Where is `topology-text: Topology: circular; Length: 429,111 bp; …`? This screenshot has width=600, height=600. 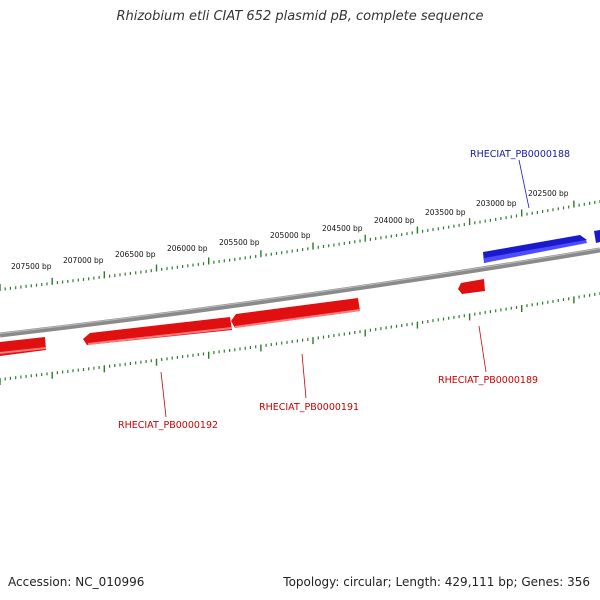 topology-text: Topology: circular; Length: 429,111 bp; … is located at coordinates (436, 582).